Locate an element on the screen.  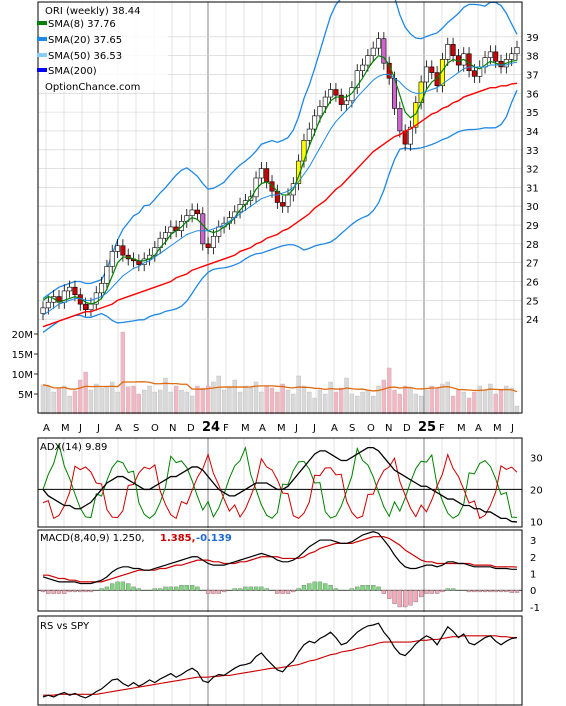
panel-frame is located at coordinates (280, 660).